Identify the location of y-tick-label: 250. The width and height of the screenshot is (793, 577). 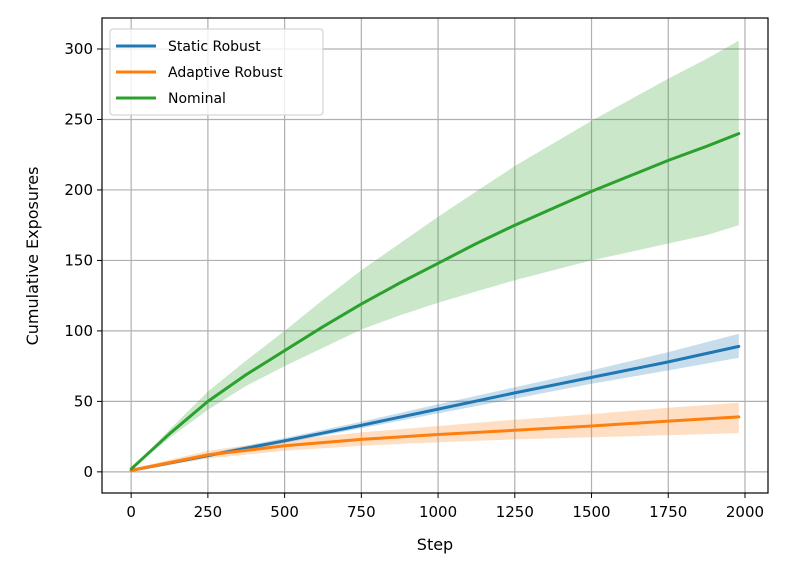
(78, 119).